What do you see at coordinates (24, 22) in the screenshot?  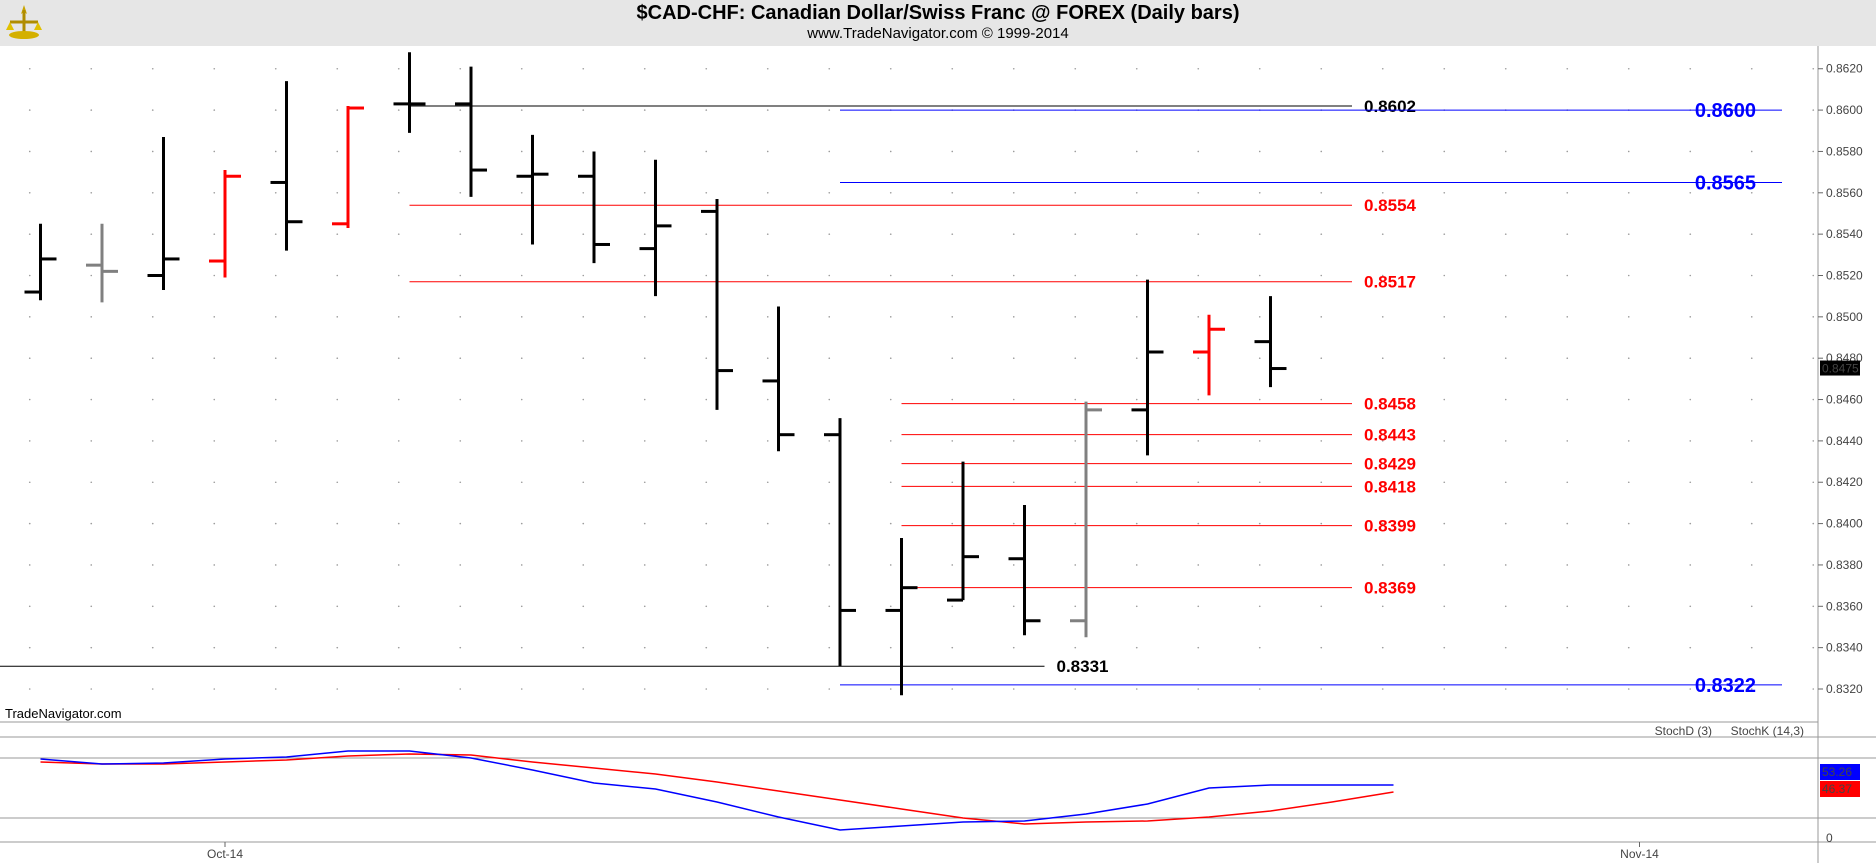 I see `trade-navigator-logo-icon` at bounding box center [24, 22].